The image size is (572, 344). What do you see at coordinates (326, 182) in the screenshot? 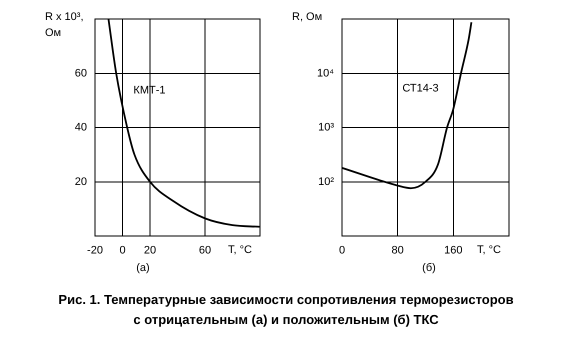
I see `y-tick-label: 10²` at bounding box center [326, 182].